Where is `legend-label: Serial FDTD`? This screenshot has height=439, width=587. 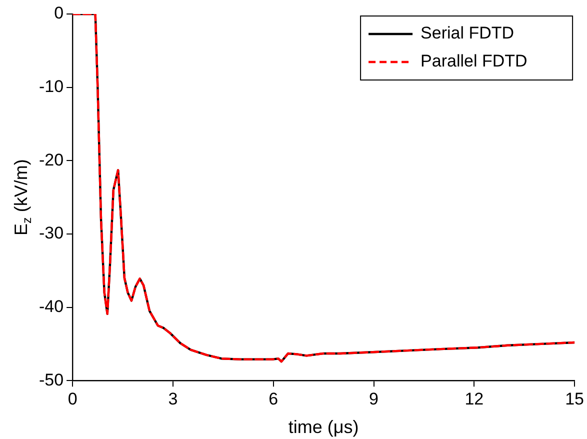
legend-label: Serial FDTD is located at coordinates (467, 33).